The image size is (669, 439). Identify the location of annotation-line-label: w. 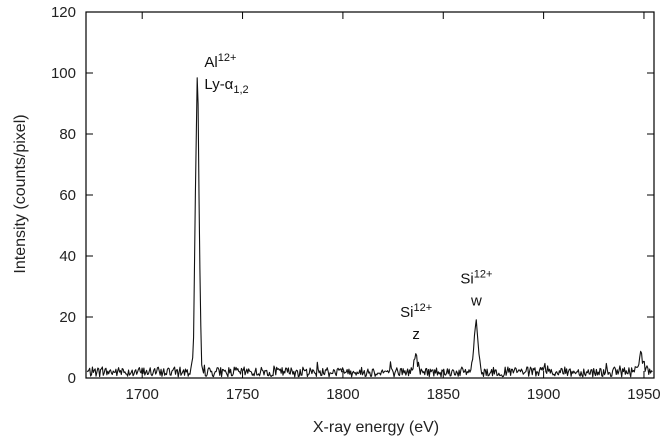
(476, 300).